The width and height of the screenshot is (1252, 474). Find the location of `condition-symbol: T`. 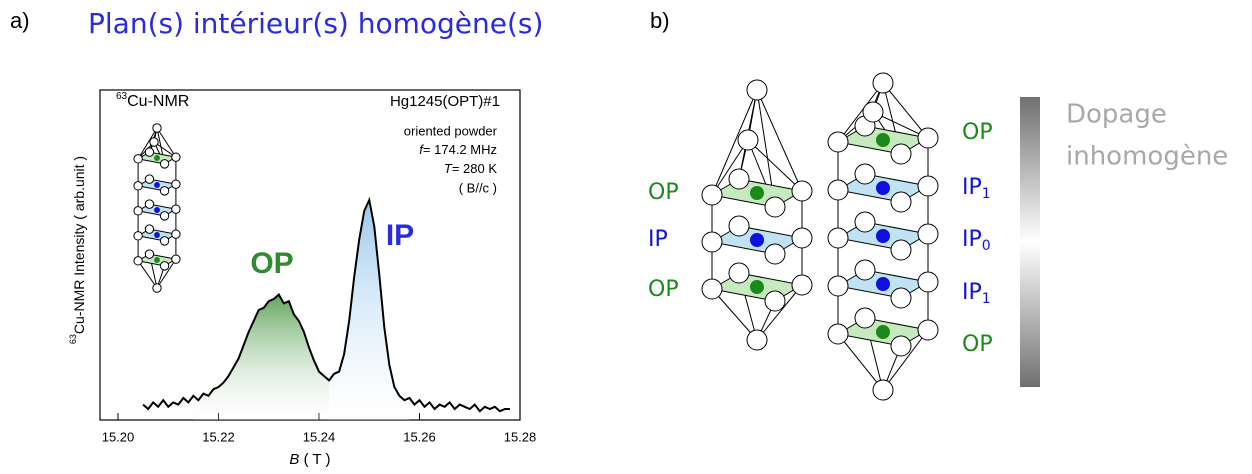

condition-symbol: T is located at coordinates (448, 168).